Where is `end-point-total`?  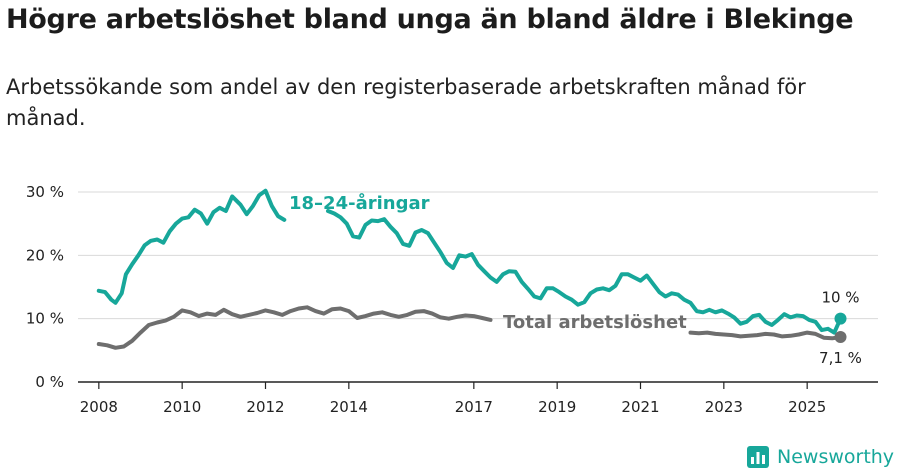
end-point-total is located at coordinates (840, 337).